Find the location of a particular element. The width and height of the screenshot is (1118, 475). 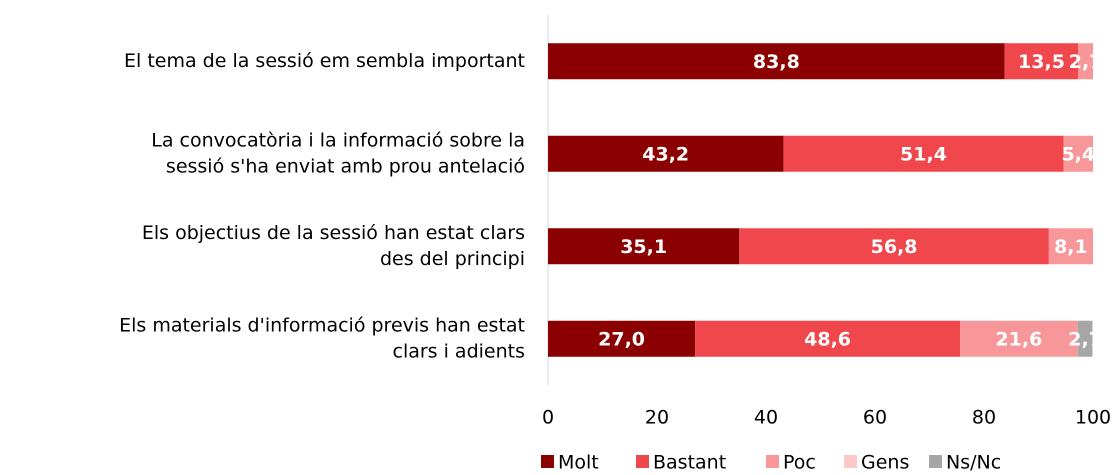

x-tick-label: 0 is located at coordinates (548, 418).